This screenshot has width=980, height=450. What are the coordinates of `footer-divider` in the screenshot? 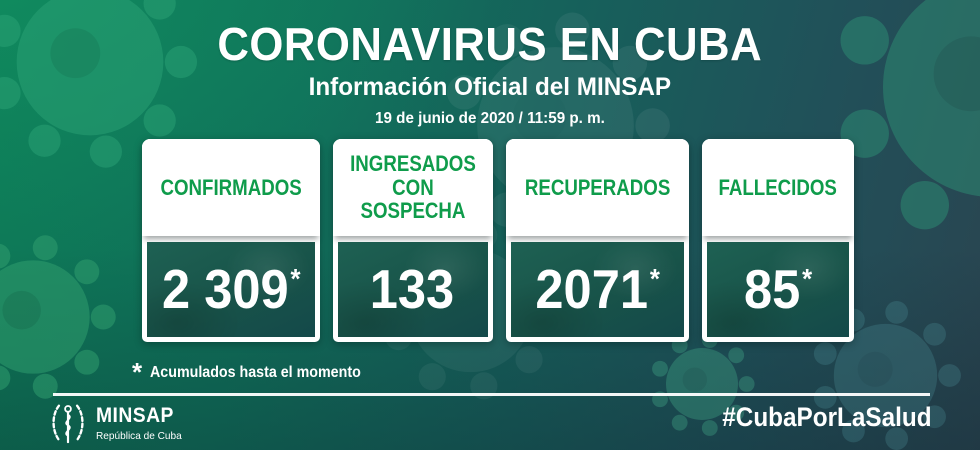 It's located at (491, 394).